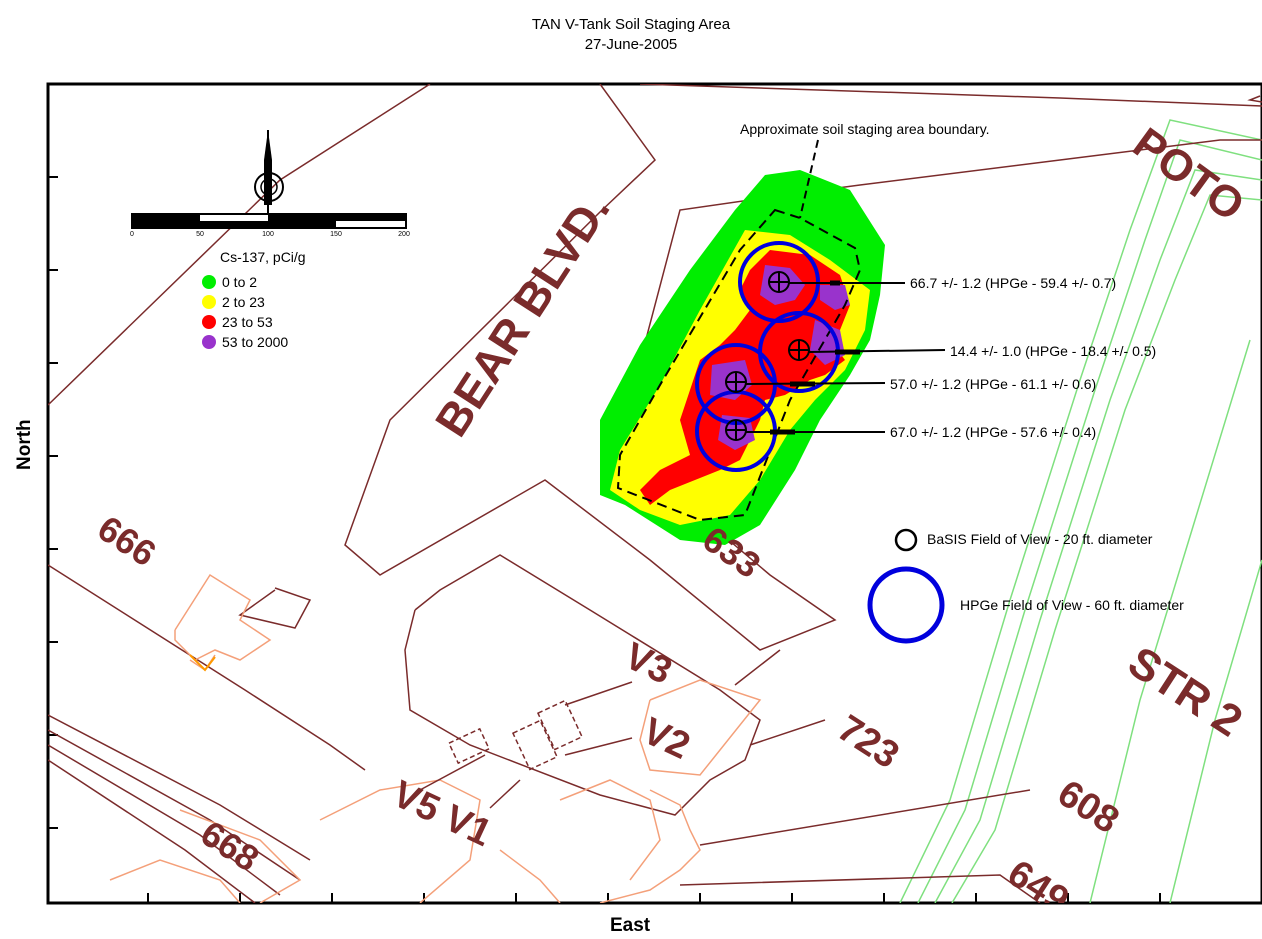  What do you see at coordinates (269, 179) in the screenshot?
I see `north-arrow-icon` at bounding box center [269, 179].